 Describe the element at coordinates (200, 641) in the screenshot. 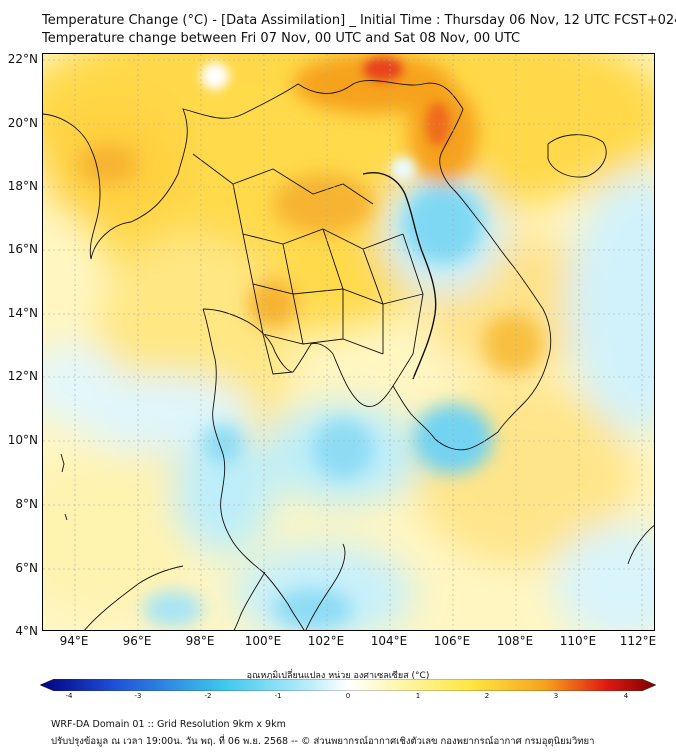

I see `lon-label-98e: 98°E` at that location.